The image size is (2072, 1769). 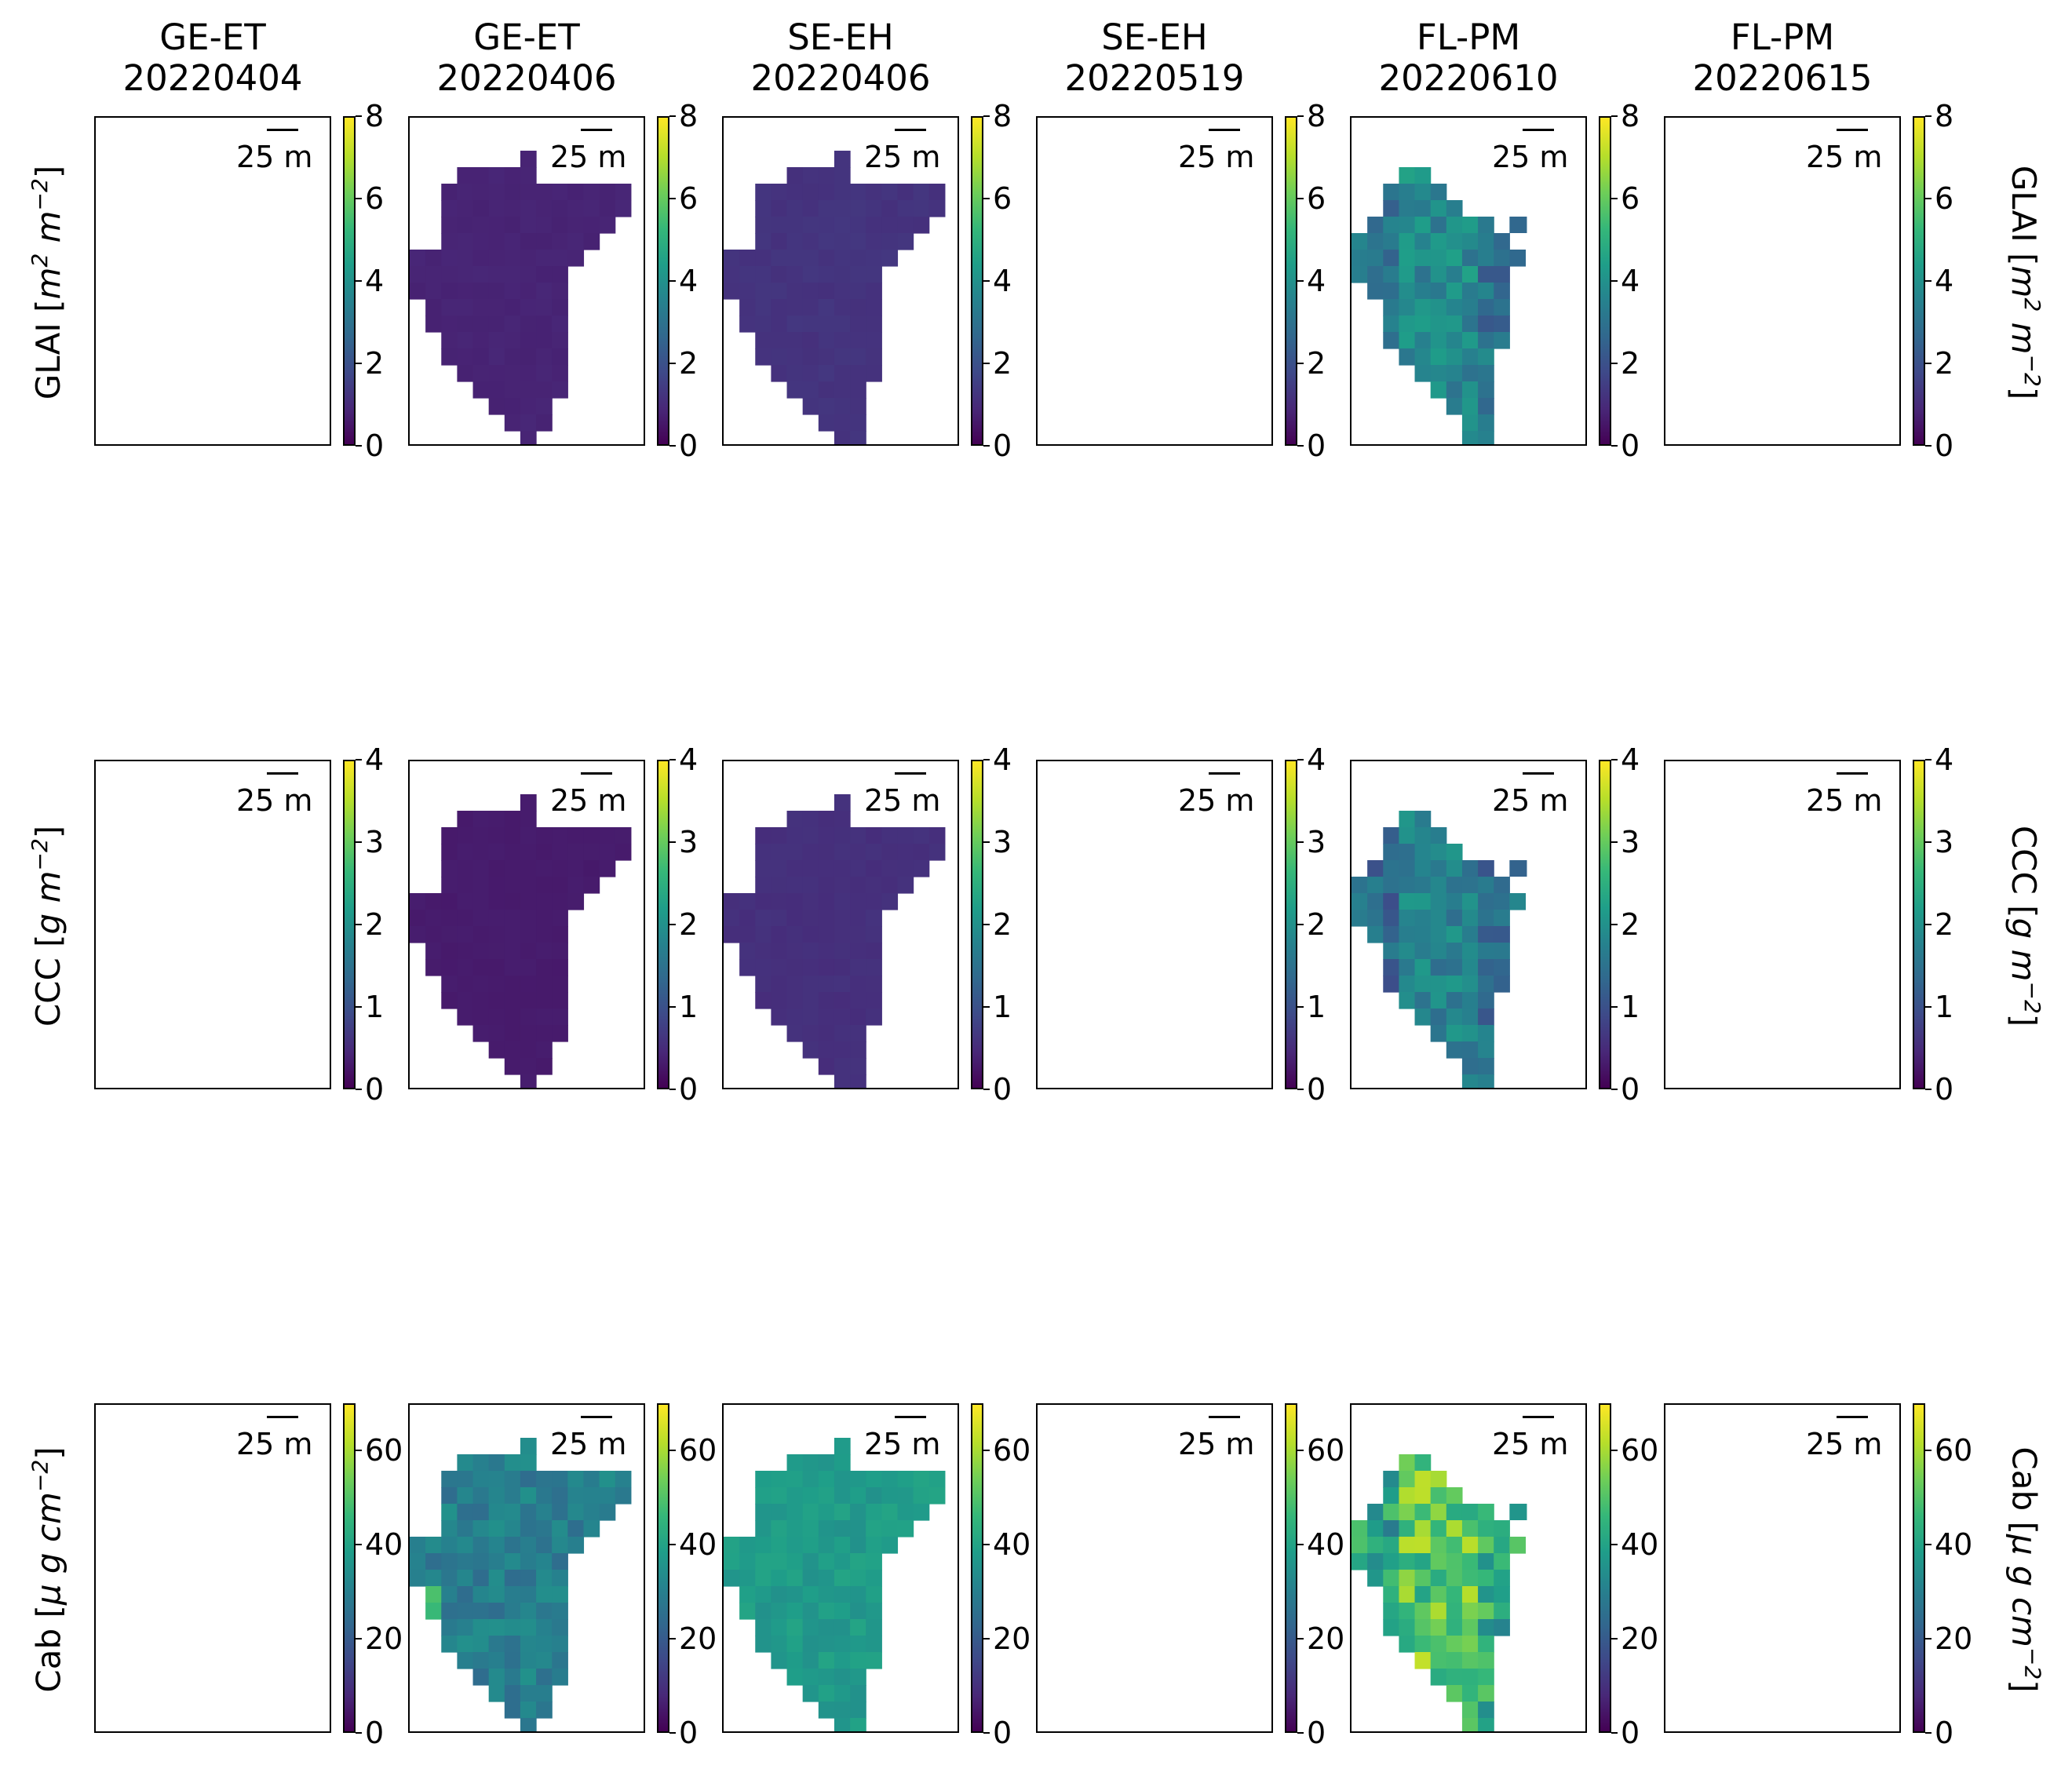 I want to click on colorbar-tick-label: 20, so click(x=1326, y=1639).